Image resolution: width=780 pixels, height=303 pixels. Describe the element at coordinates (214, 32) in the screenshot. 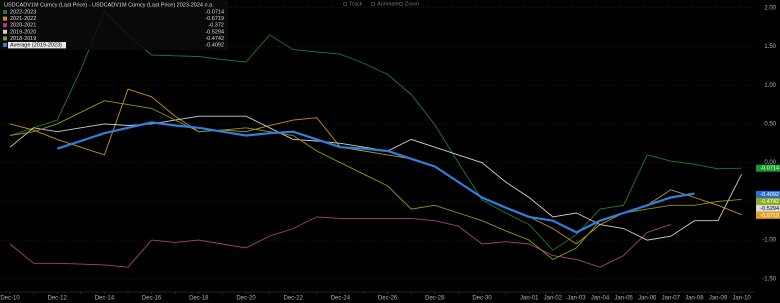

I see `legend-value: -0.5294` at that location.